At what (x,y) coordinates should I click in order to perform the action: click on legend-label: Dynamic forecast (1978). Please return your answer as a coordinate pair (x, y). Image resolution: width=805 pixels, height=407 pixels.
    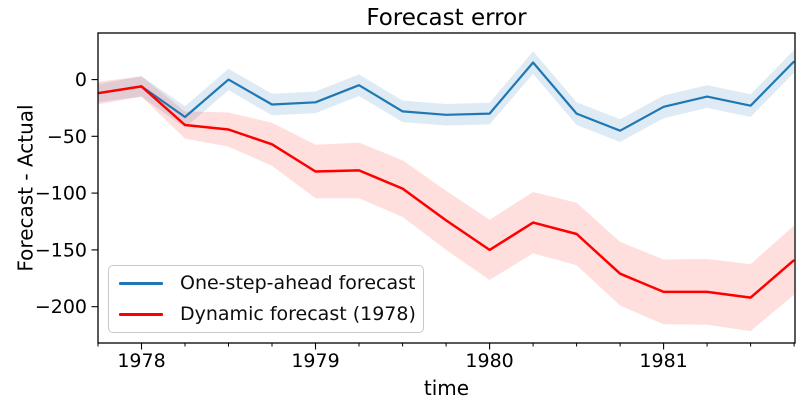
    Looking at the image, I should click on (298, 314).